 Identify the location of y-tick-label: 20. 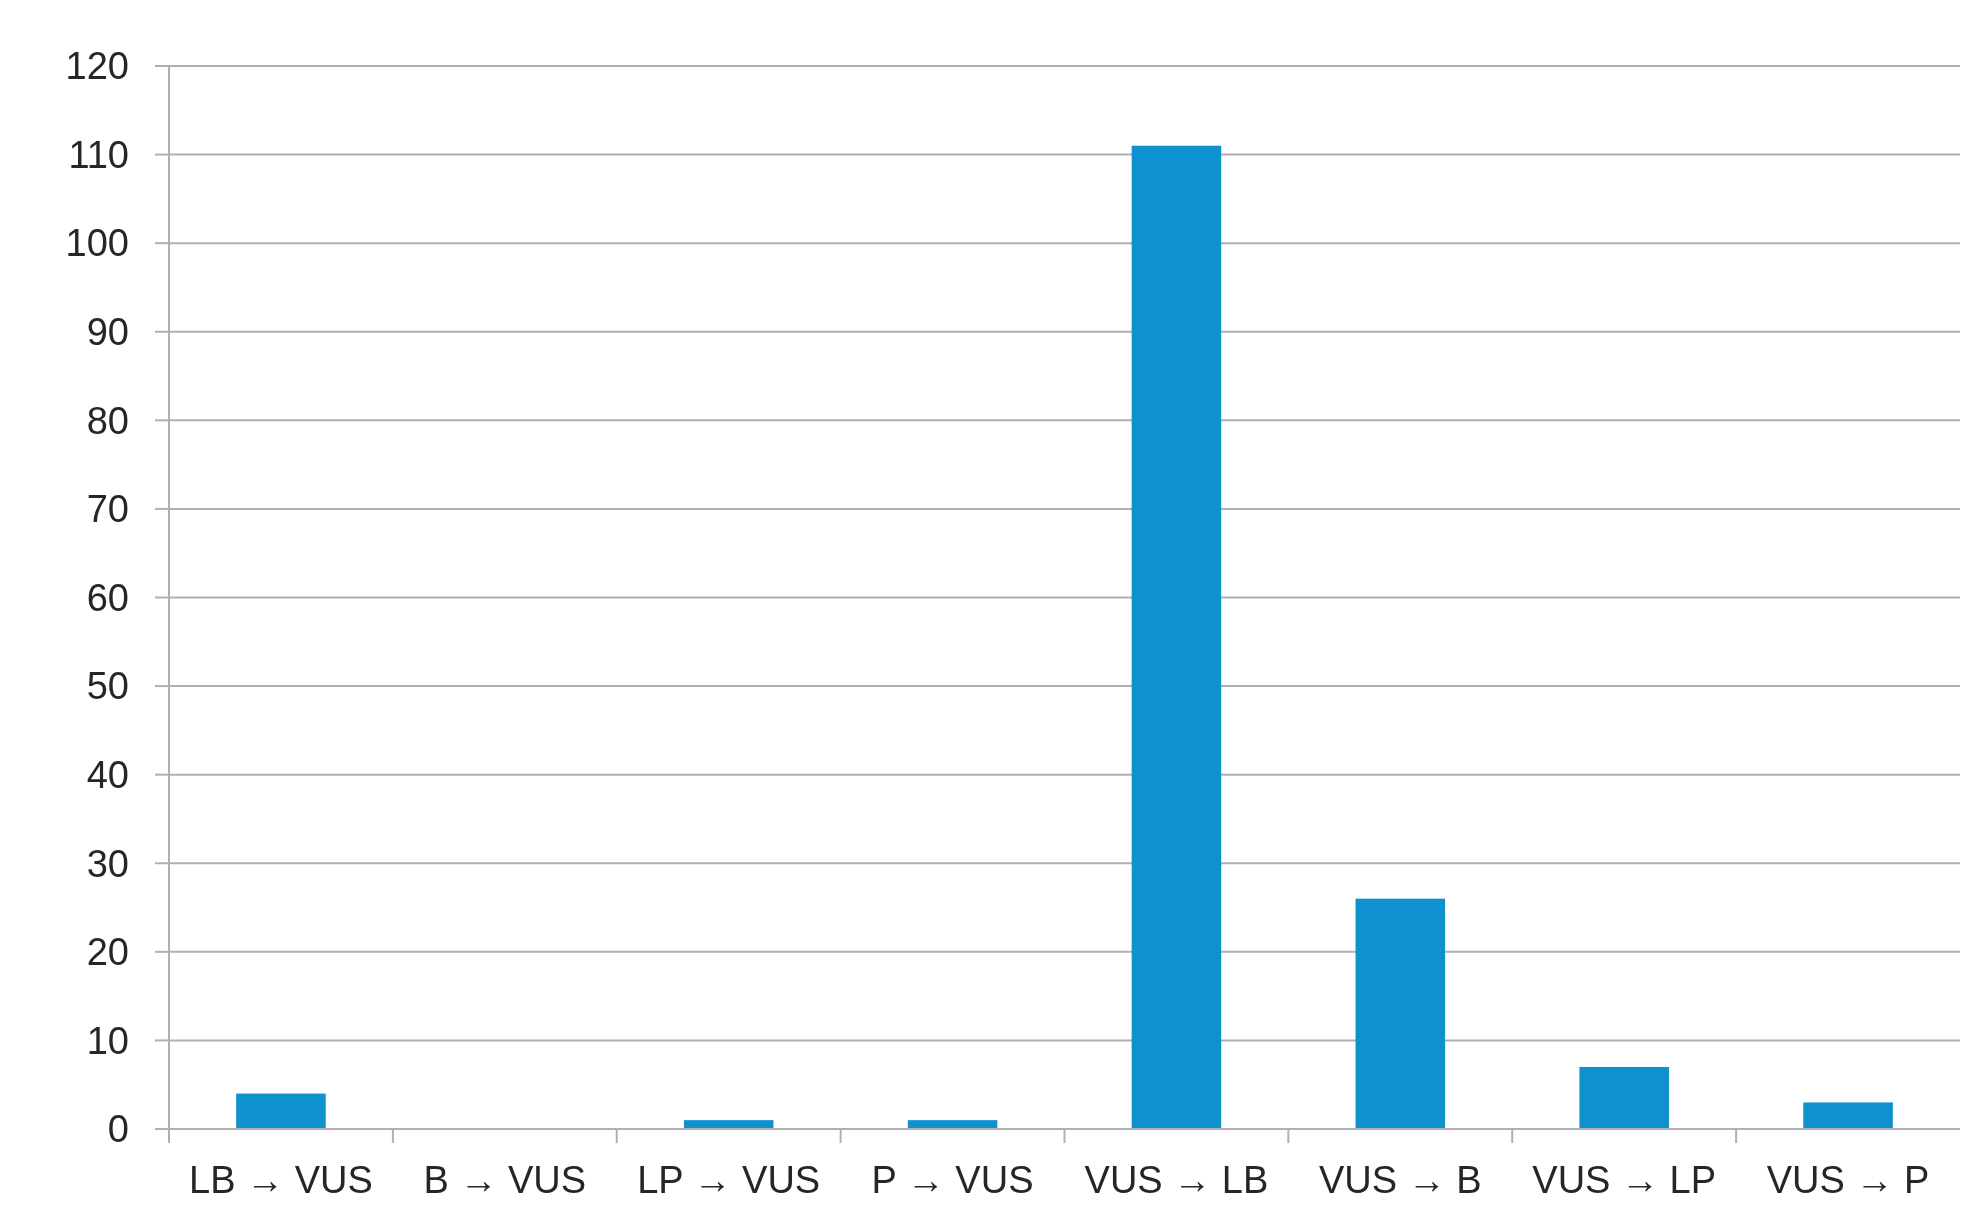
(107, 952).